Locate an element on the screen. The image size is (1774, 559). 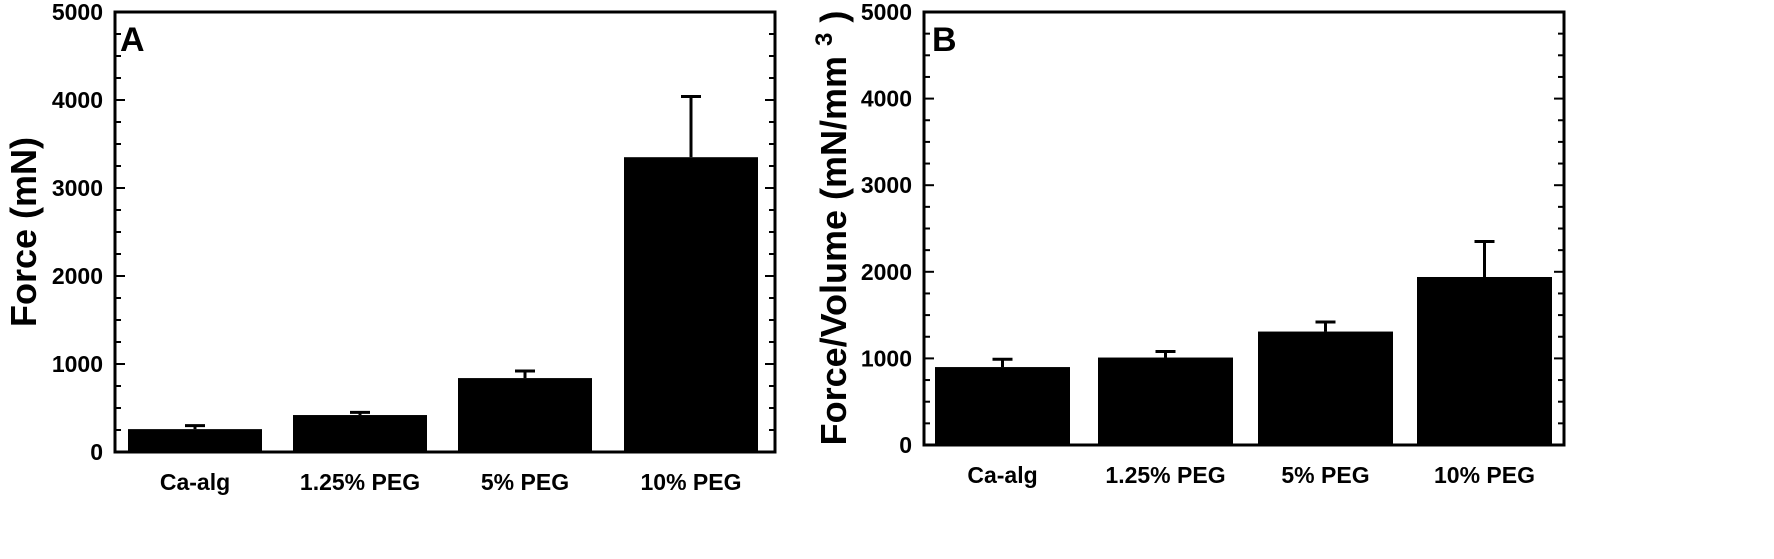
y-axis-title-suffix: ) is located at coordinates (833, 17).